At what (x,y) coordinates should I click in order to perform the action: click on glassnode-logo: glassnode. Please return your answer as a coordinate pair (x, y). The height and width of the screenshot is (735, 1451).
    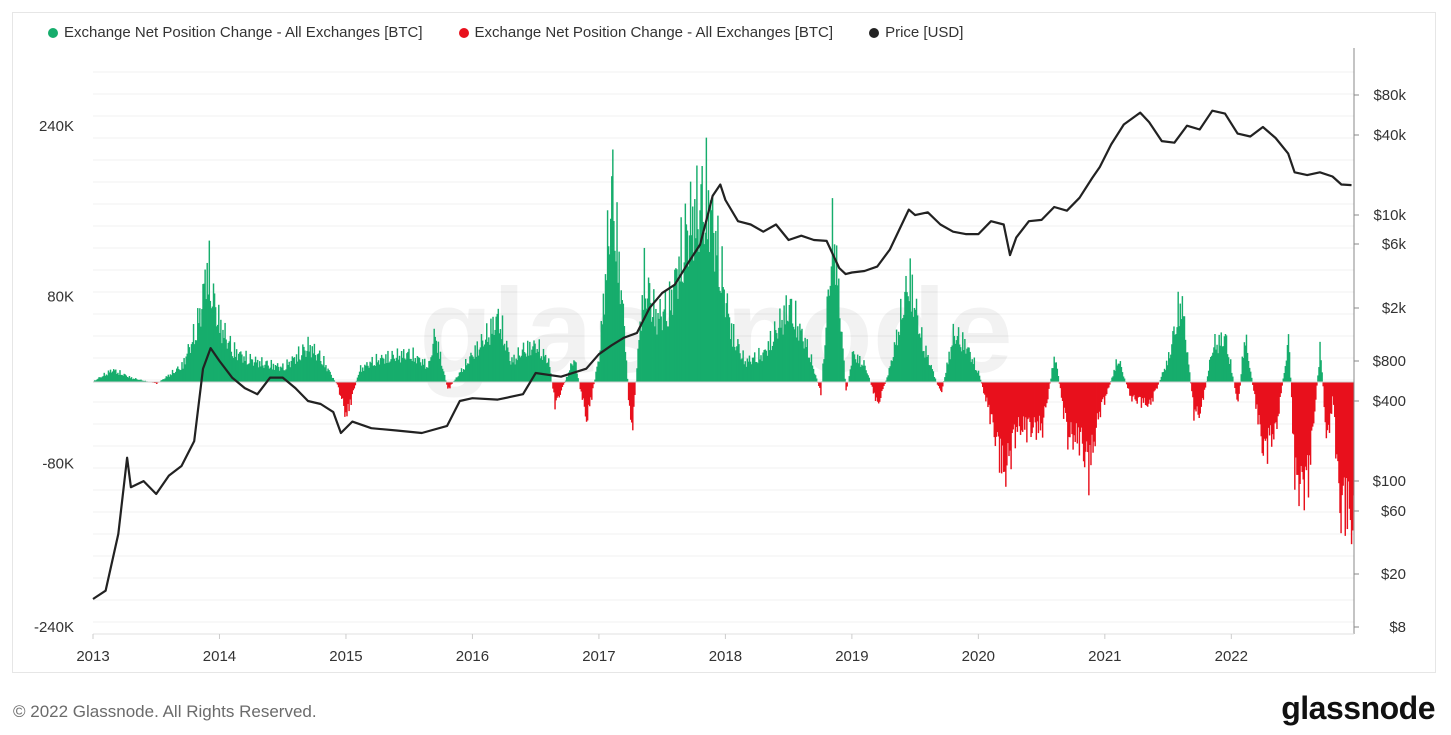
    Looking at the image, I should click on (1358, 708).